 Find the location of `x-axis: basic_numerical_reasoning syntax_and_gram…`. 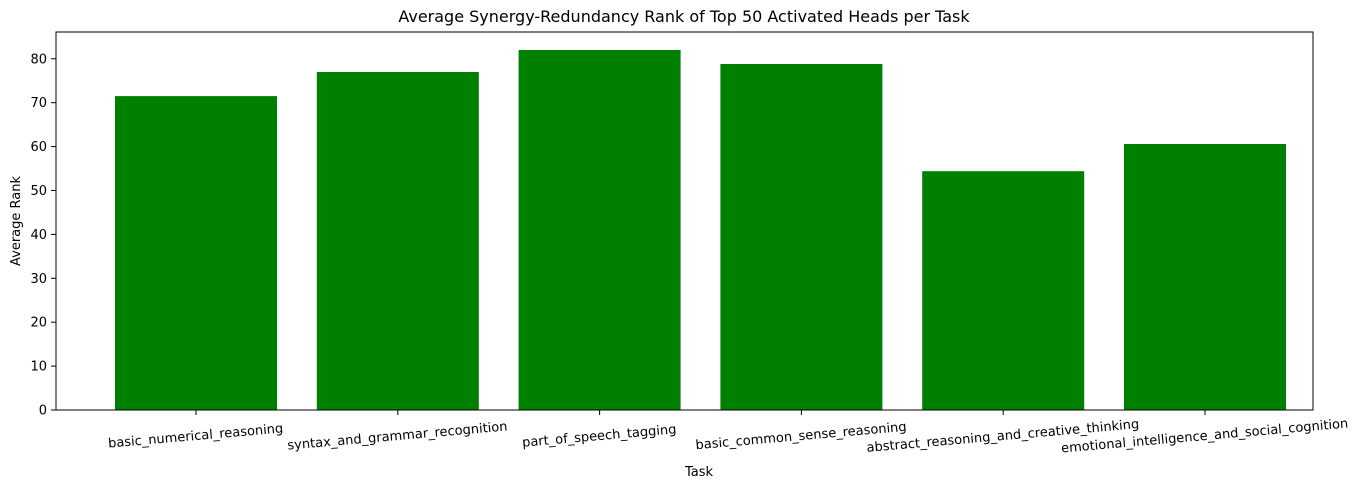

x-axis: basic_numerical_reasoning syntax_and_gram… is located at coordinates (728, 433).